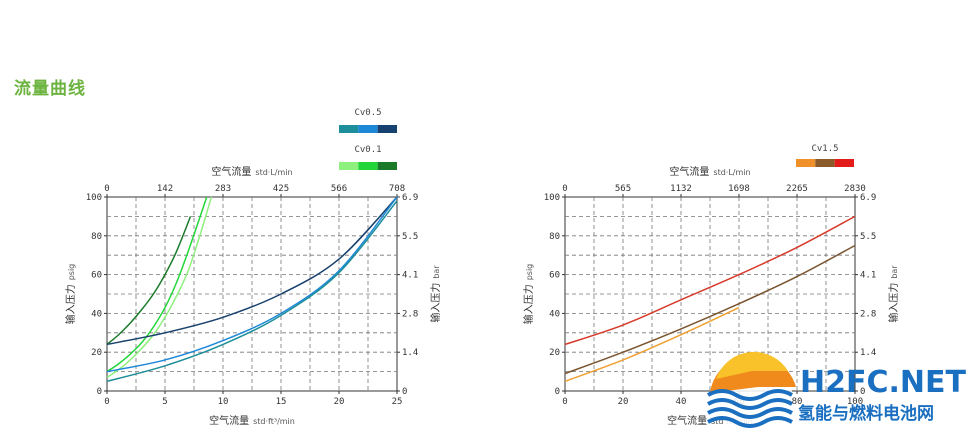 Image resolution: width=976 pixels, height=436 pixels. I want to click on x-tick-label: 5, so click(164, 402).